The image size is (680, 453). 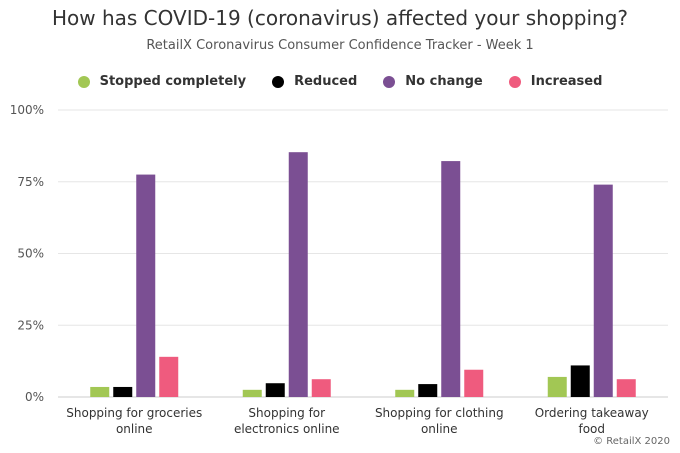 I want to click on copyright-credit: © RetailX 2020, so click(x=631, y=441).